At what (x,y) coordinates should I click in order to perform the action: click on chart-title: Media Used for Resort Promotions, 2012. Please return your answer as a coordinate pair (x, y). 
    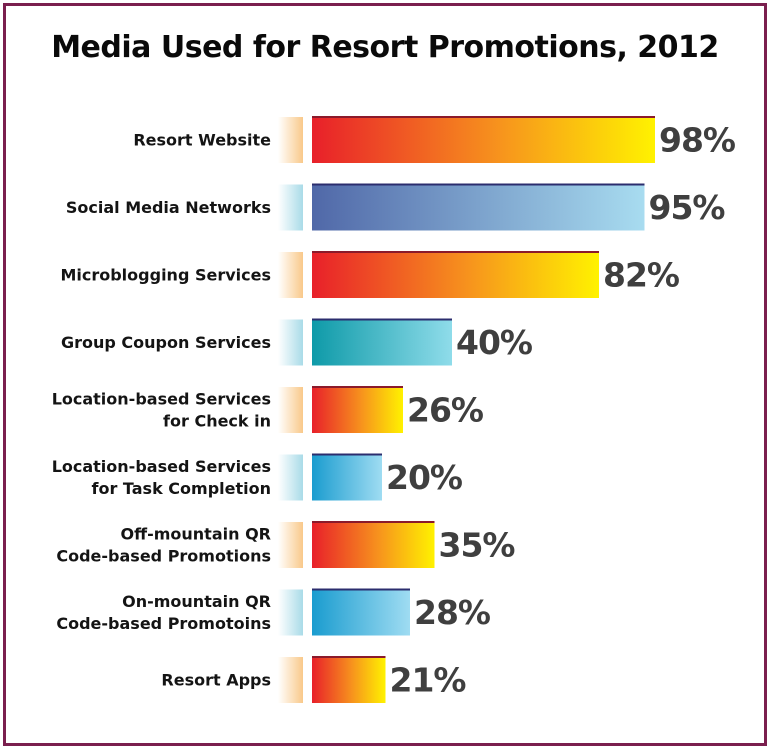
    Looking at the image, I should click on (385, 47).